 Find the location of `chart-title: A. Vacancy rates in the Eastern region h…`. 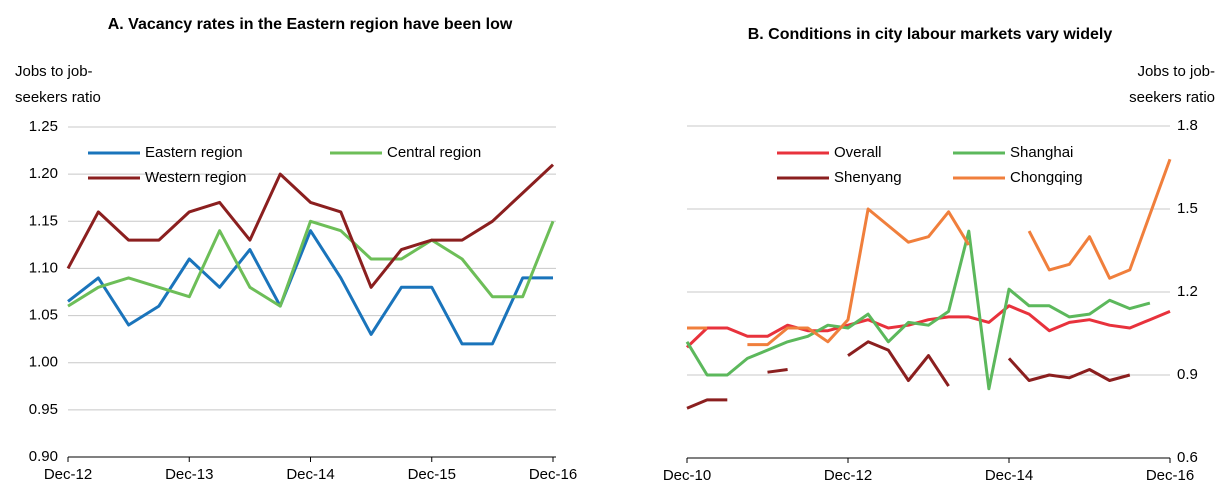

chart-title: A. Vacancy rates in the Eastern region h… is located at coordinates (310, 24).